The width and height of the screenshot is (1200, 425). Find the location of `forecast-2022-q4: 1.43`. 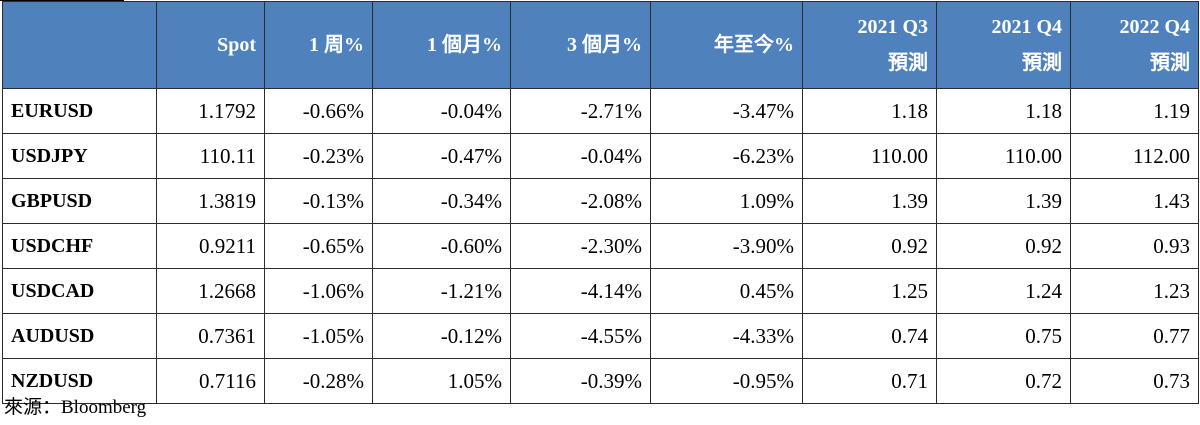

forecast-2022-q4: 1.43 is located at coordinates (1134, 201).